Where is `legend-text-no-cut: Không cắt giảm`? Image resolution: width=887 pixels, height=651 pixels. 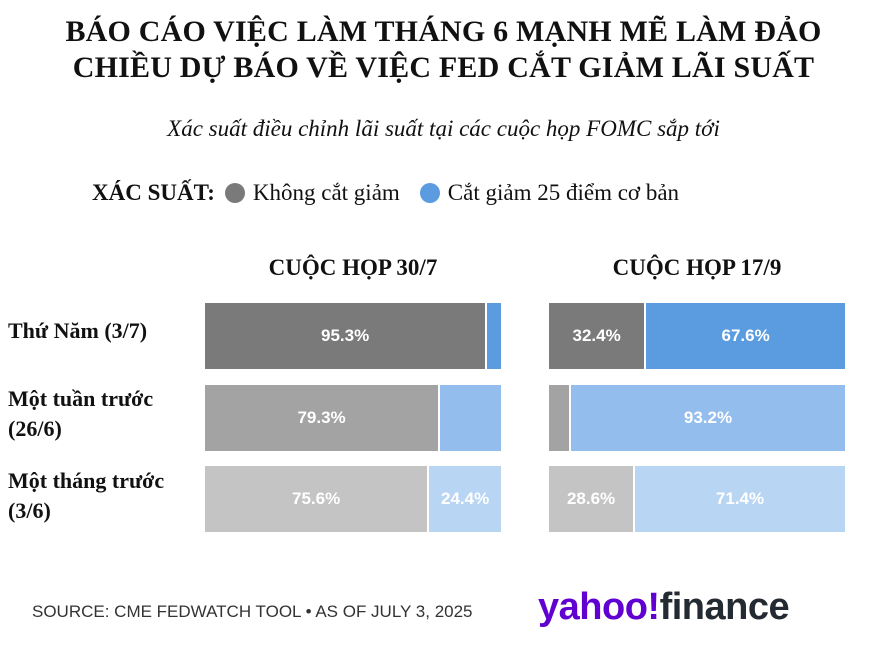
legend-text-no-cut: Không cắt giảm is located at coordinates (326, 192).